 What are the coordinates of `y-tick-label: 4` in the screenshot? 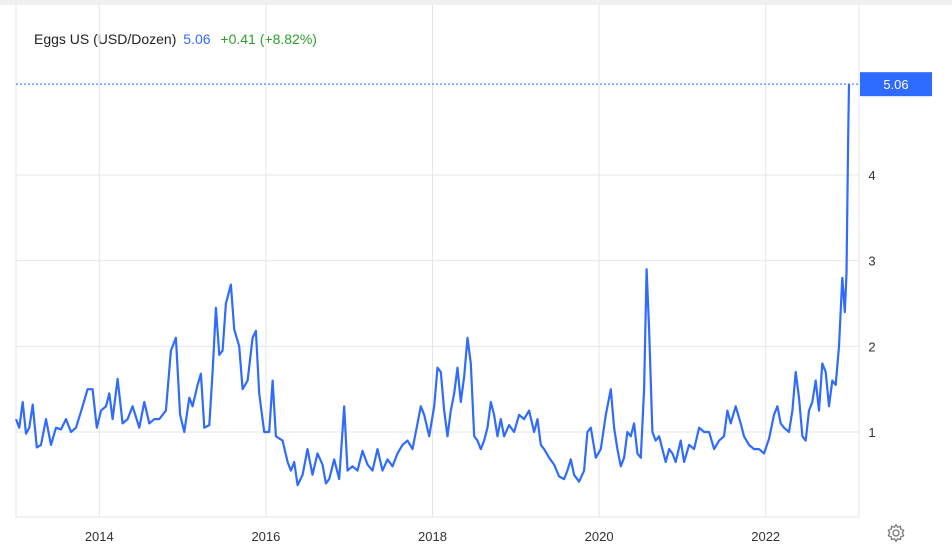 It's located at (871, 175).